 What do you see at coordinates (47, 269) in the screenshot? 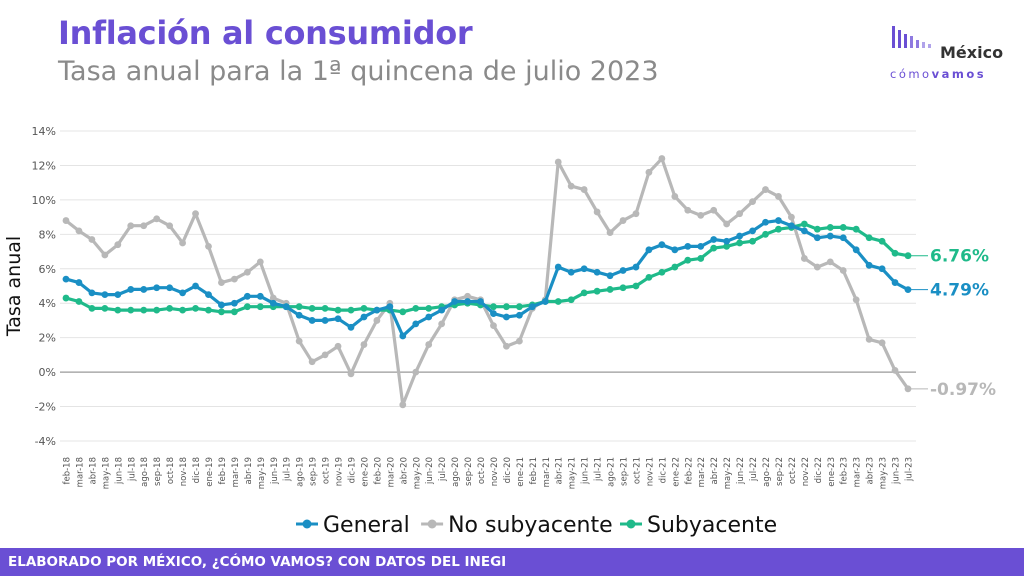
I see `y-tick-label: 6%` at bounding box center [47, 269].